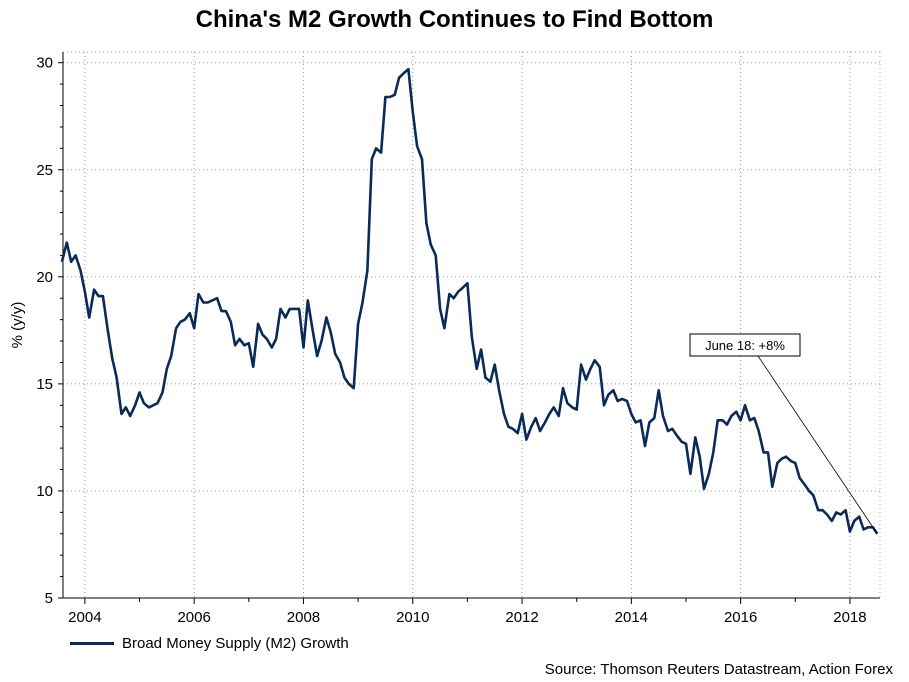  Describe the element at coordinates (44, 384) in the screenshot. I see `y-tick-label: 15` at that location.